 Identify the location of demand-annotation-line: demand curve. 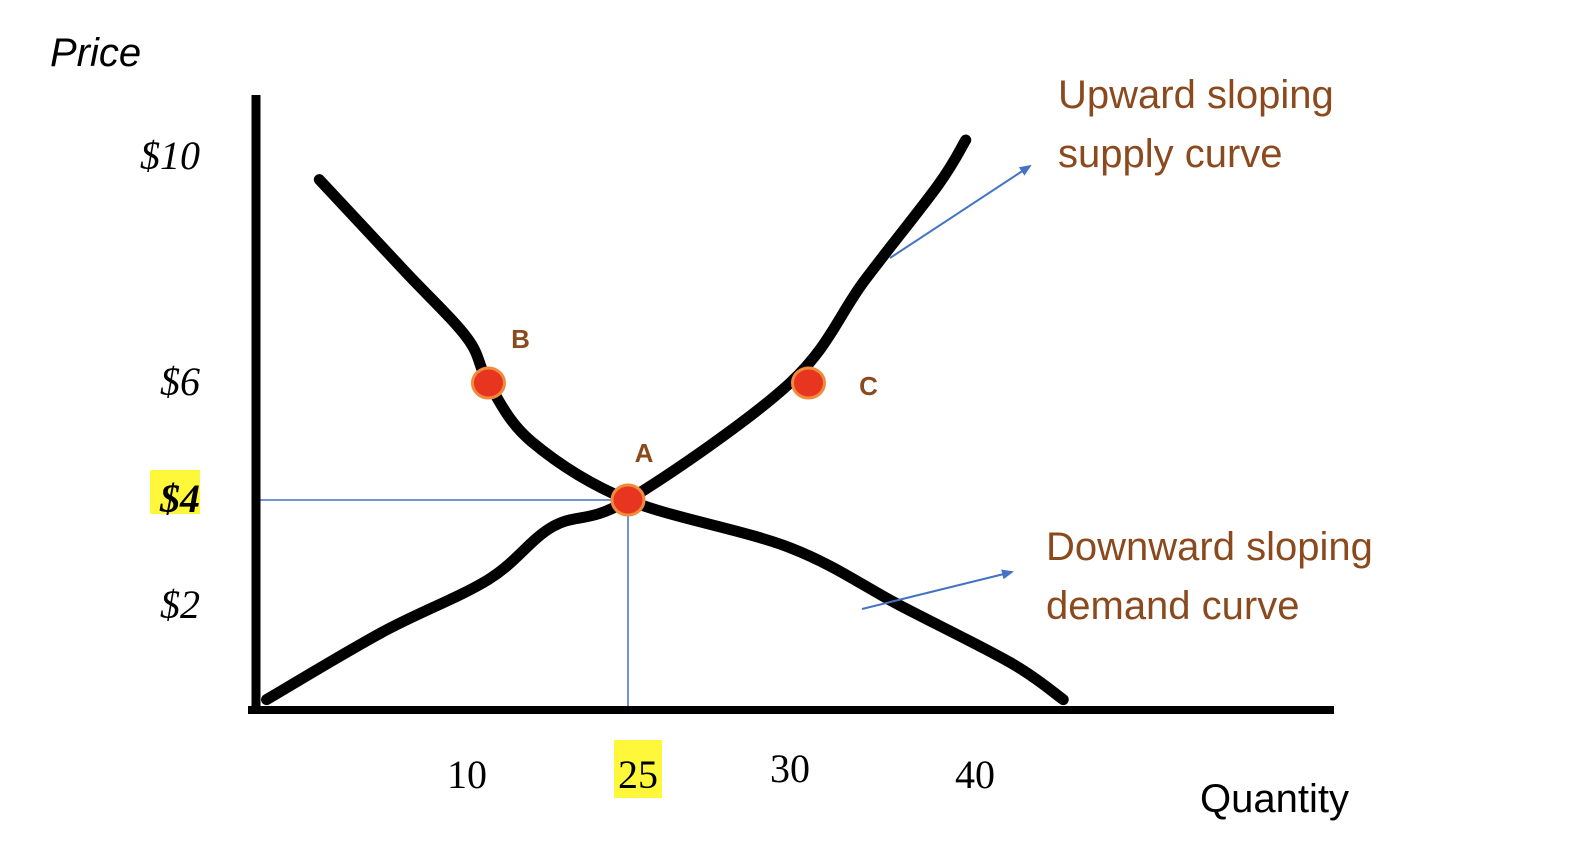
(1172, 606).